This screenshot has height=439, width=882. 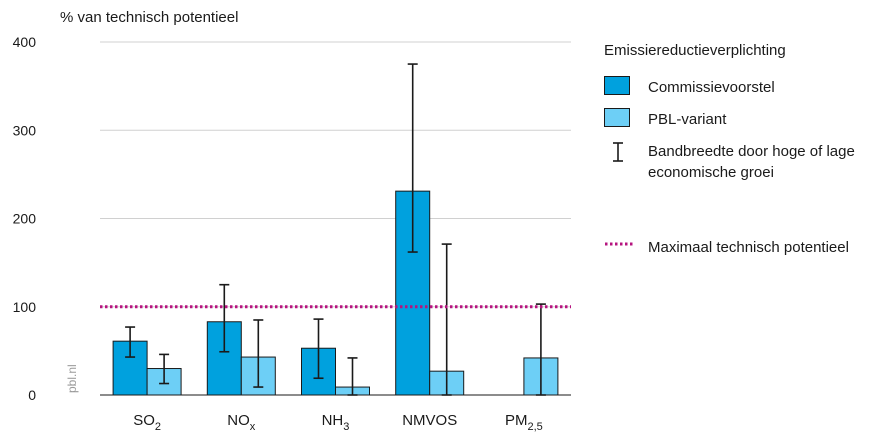 I want to click on legend-title: Emissiereductieverplichting, so click(x=695, y=50).